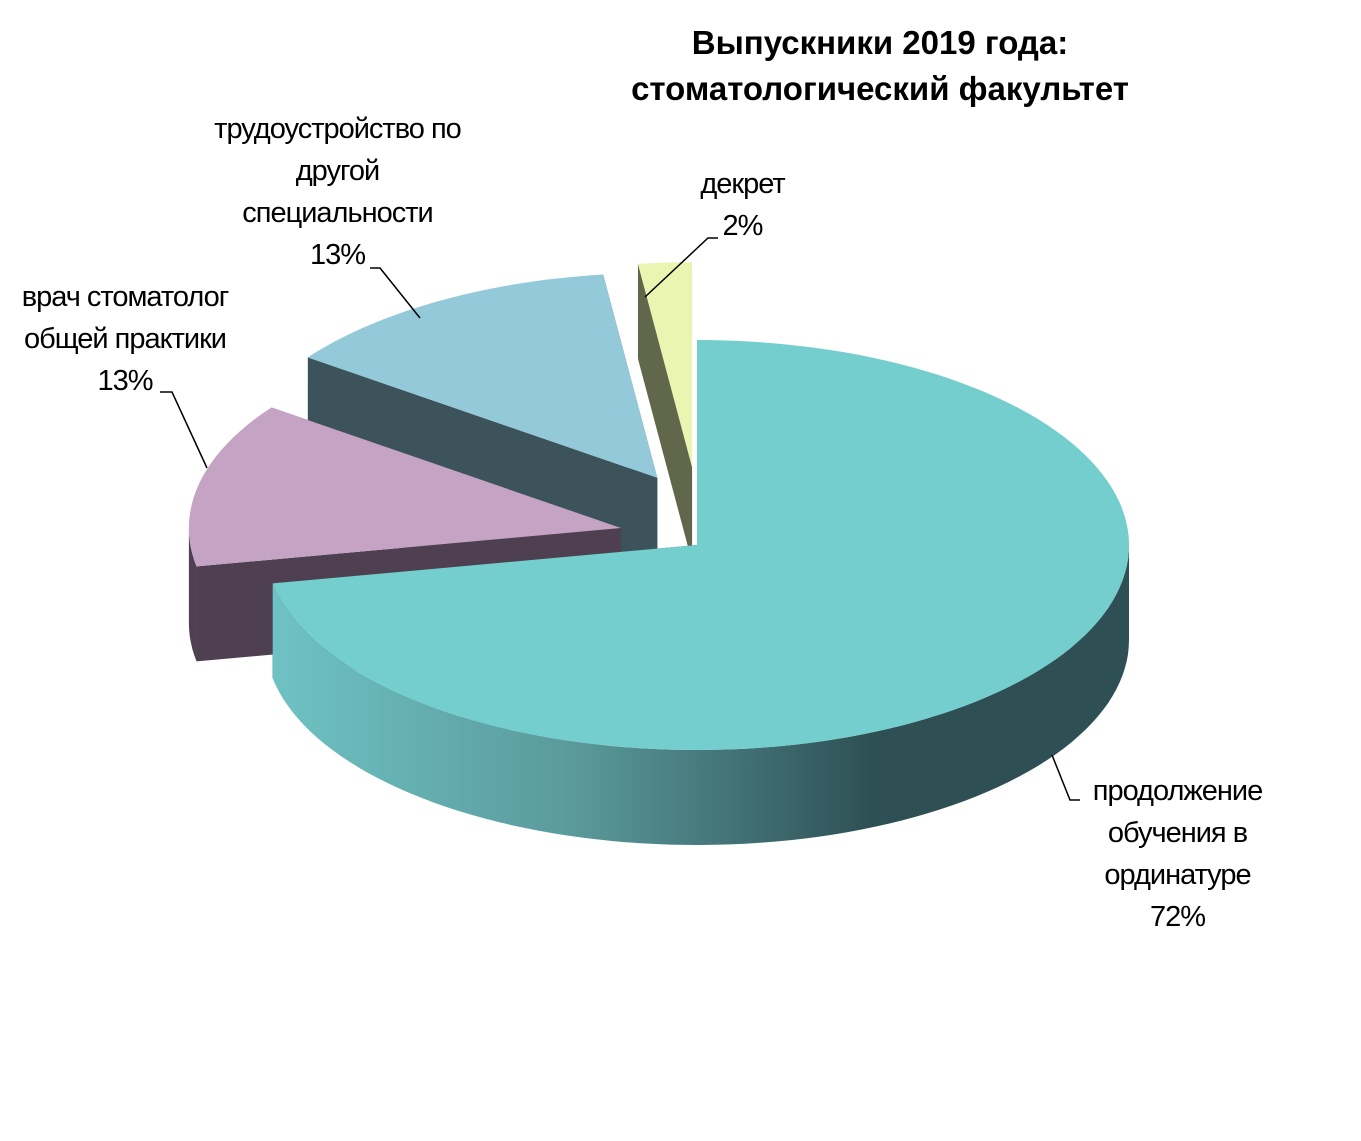 Image resolution: width=1361 pixels, height=1141 pixels. I want to click on slice-label: продолжение обучения в ординатуре 72%, so click(1177, 854).